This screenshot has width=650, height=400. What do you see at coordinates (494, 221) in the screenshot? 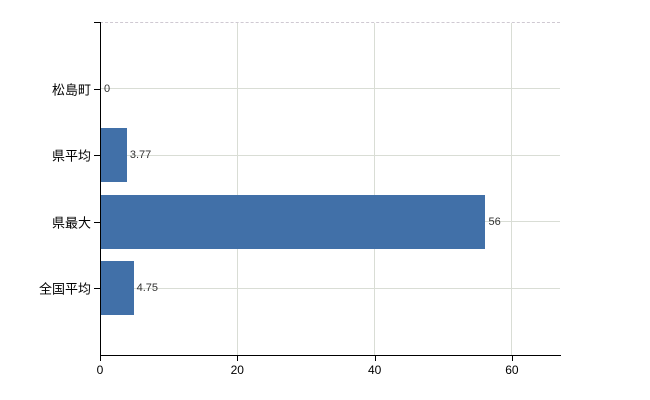
I see `bar-value-label: 56` at bounding box center [494, 221].